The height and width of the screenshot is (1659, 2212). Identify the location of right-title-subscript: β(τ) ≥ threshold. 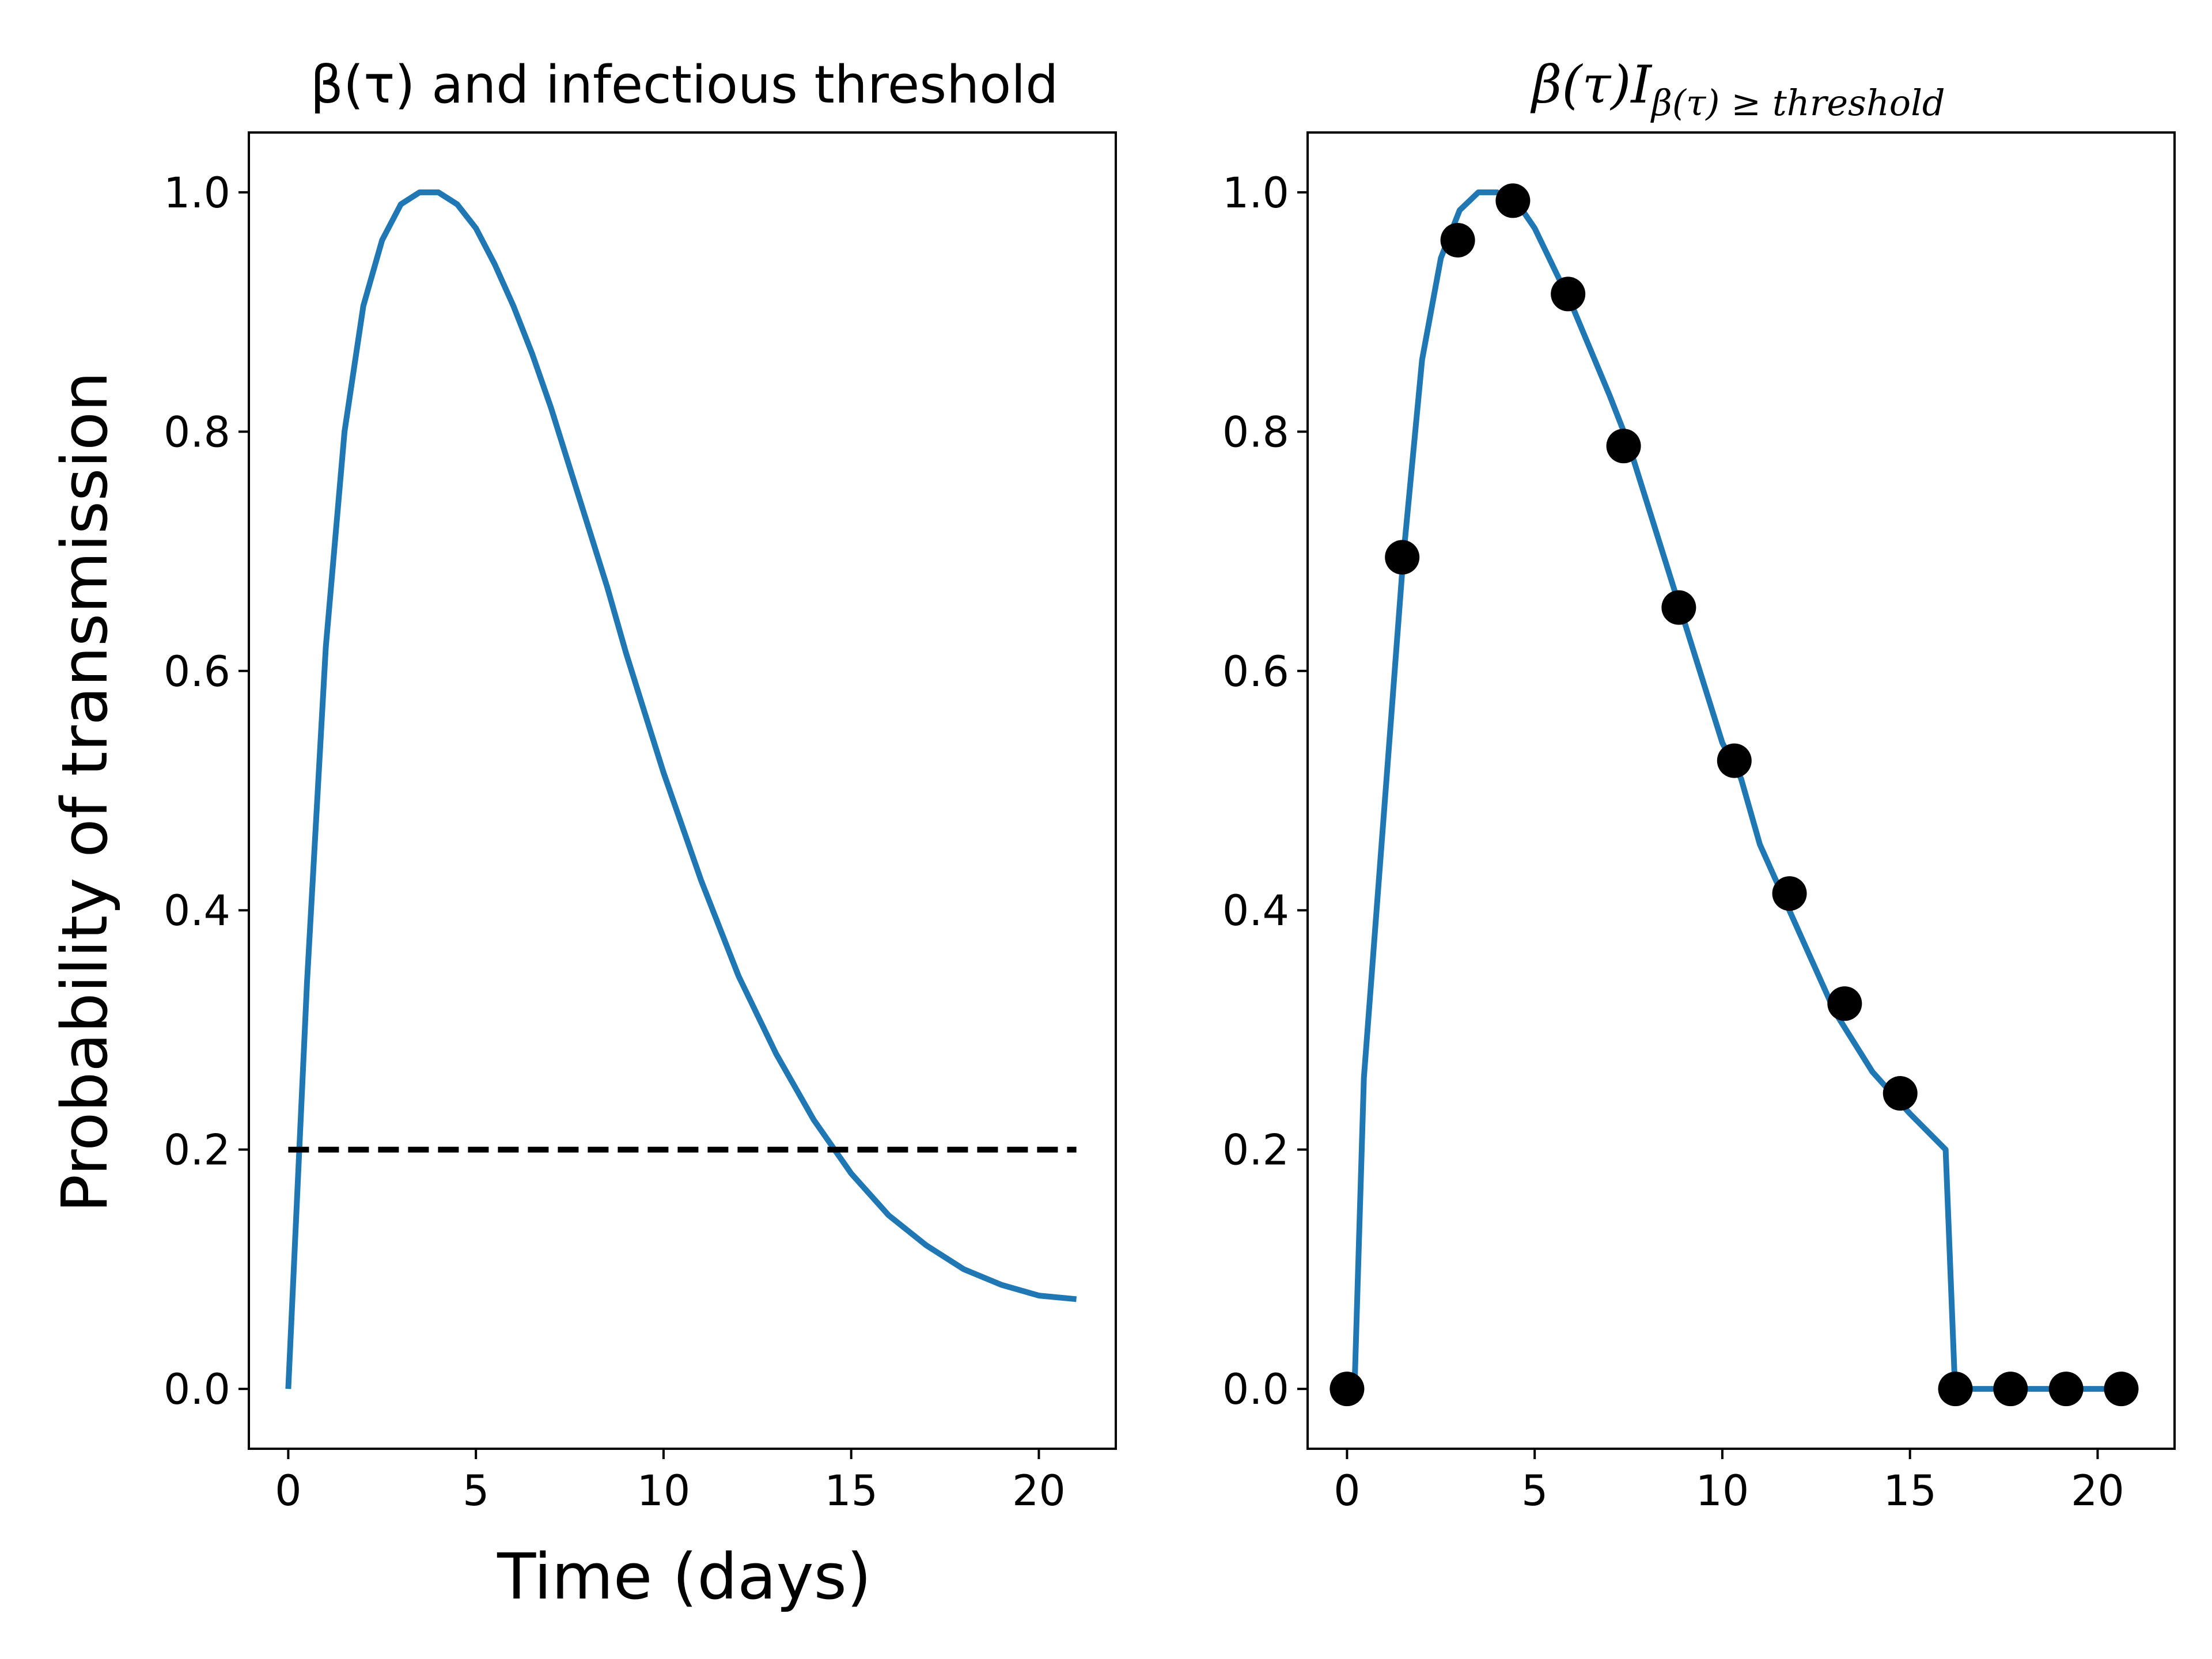
(1797, 103).